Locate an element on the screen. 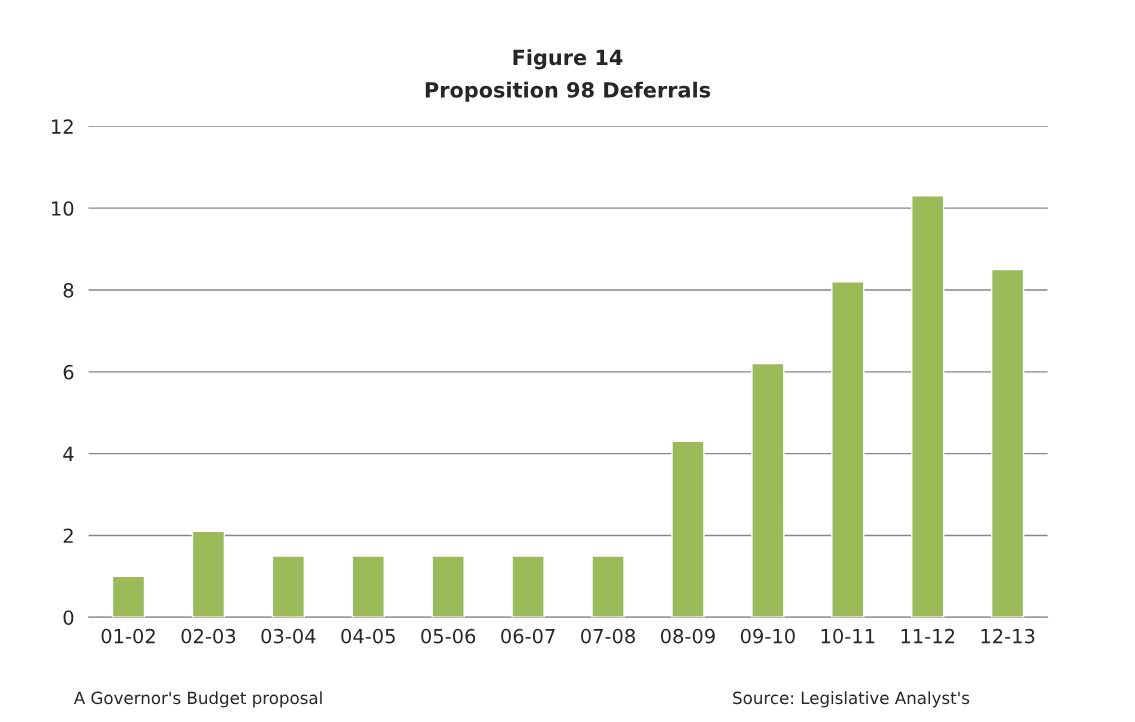 The height and width of the screenshot is (722, 1135). x-tick-label: 02-03 is located at coordinates (208, 636).